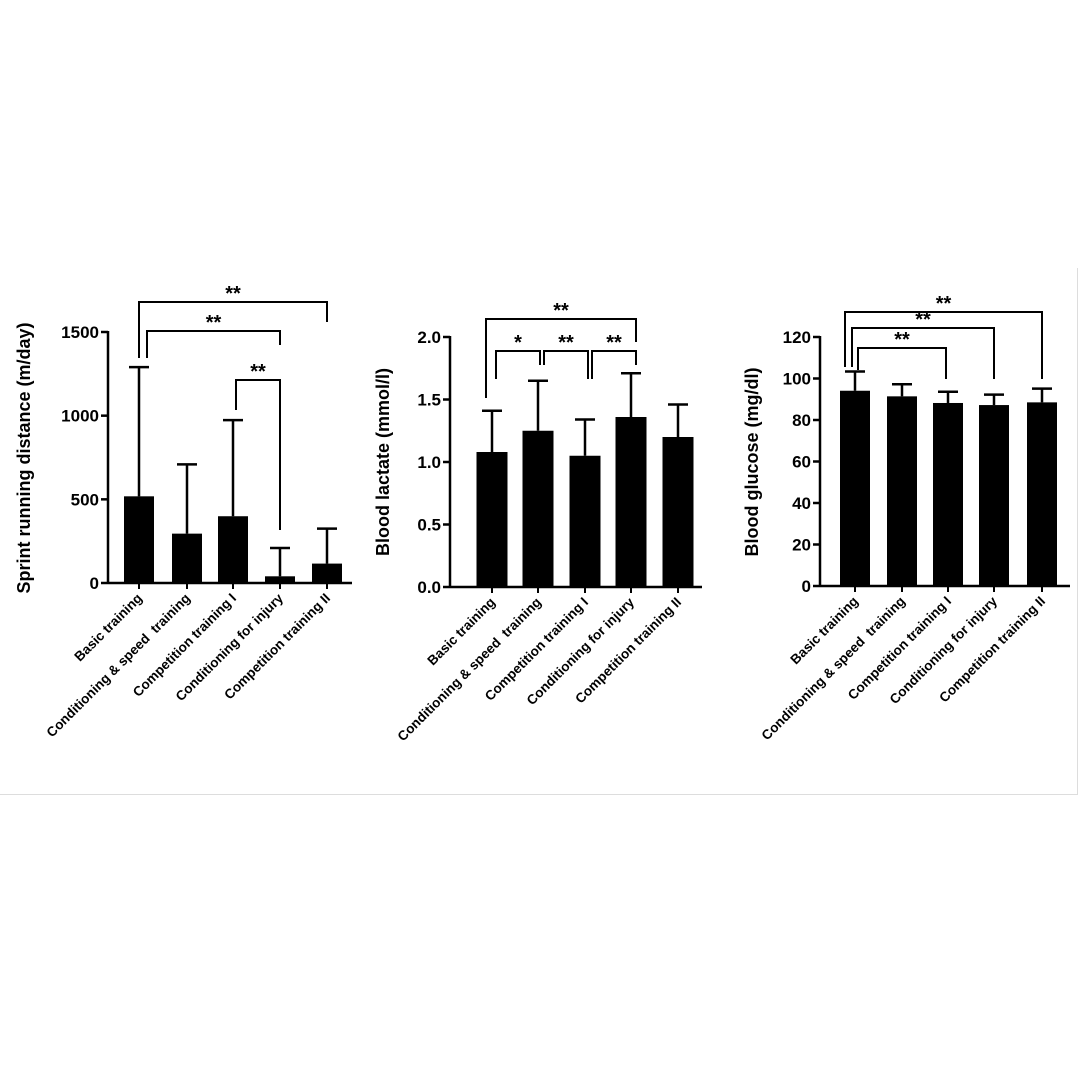 This screenshot has height=1080, width=1080. I want to click on y-axis-label: Sprint running distance (m/day), so click(24, 457).